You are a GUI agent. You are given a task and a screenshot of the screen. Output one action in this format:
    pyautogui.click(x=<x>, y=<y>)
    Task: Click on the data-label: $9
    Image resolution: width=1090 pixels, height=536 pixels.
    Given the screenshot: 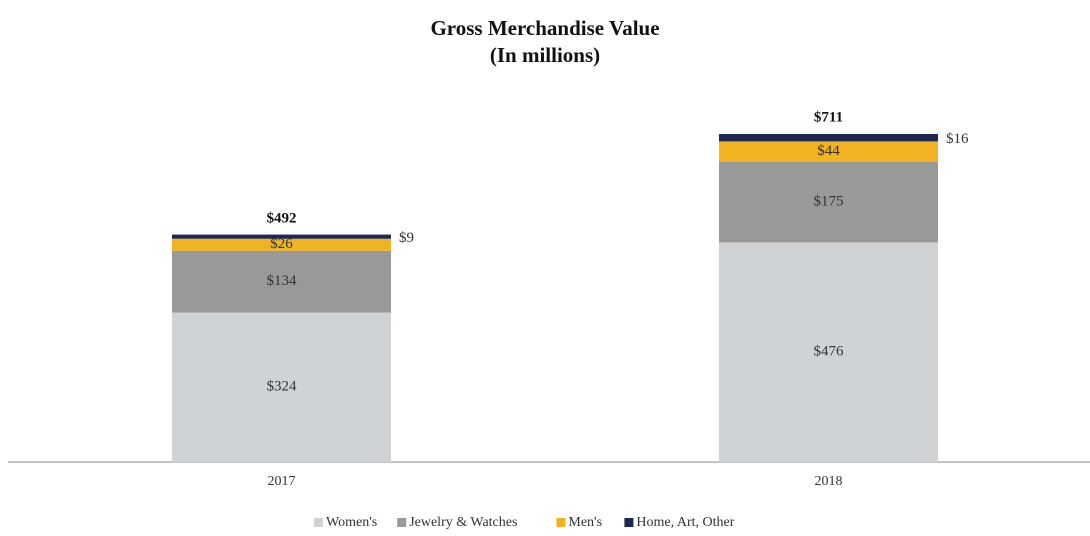 What is the action you would take?
    pyautogui.click(x=406, y=238)
    